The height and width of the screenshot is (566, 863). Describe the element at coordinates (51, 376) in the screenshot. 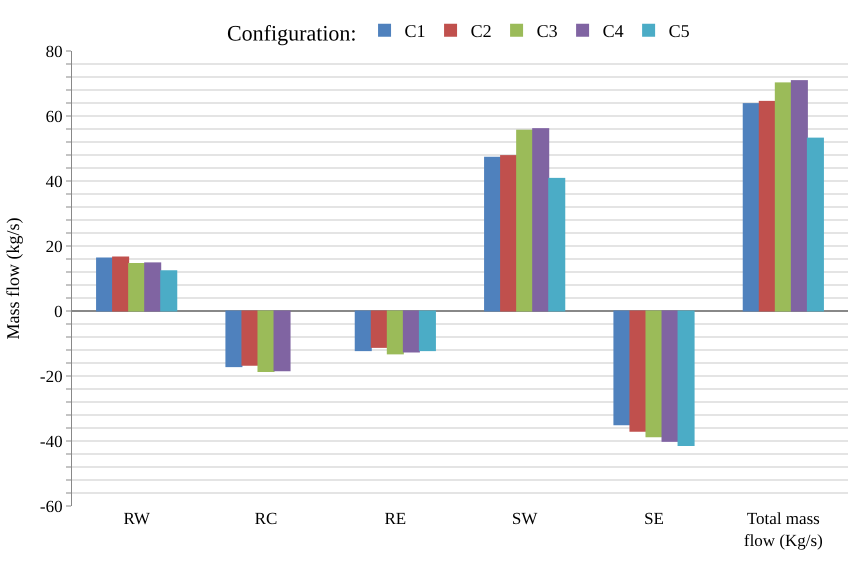

I see `y-tick-label: -20` at that location.